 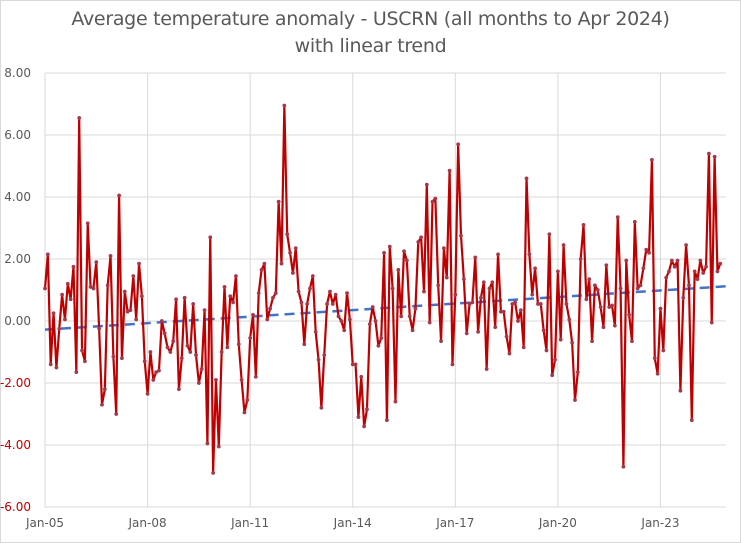 What do you see at coordinates (17, 135) in the screenshot?
I see `y-tick-label: 6.00` at bounding box center [17, 135].